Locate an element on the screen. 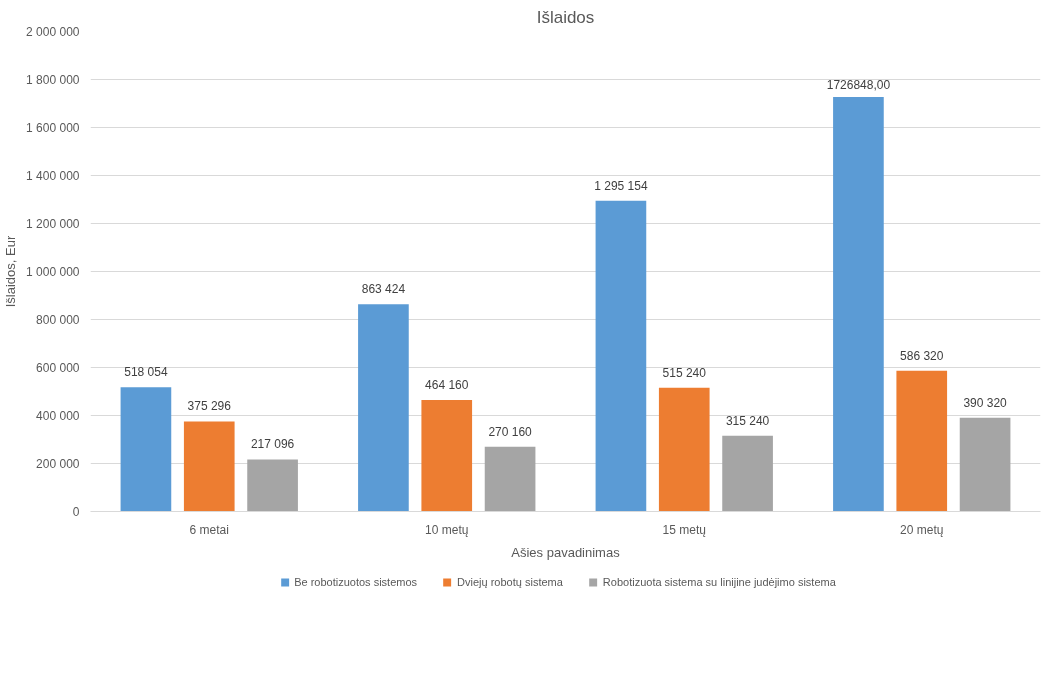  x-tick-label: 6 metai is located at coordinates (209, 529).